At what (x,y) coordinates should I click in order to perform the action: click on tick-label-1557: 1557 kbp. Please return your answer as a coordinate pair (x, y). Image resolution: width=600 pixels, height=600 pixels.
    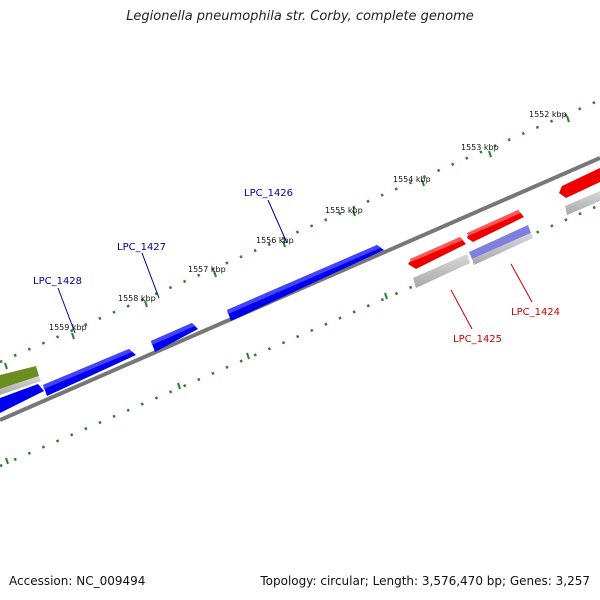
    Looking at the image, I should click on (207, 269).